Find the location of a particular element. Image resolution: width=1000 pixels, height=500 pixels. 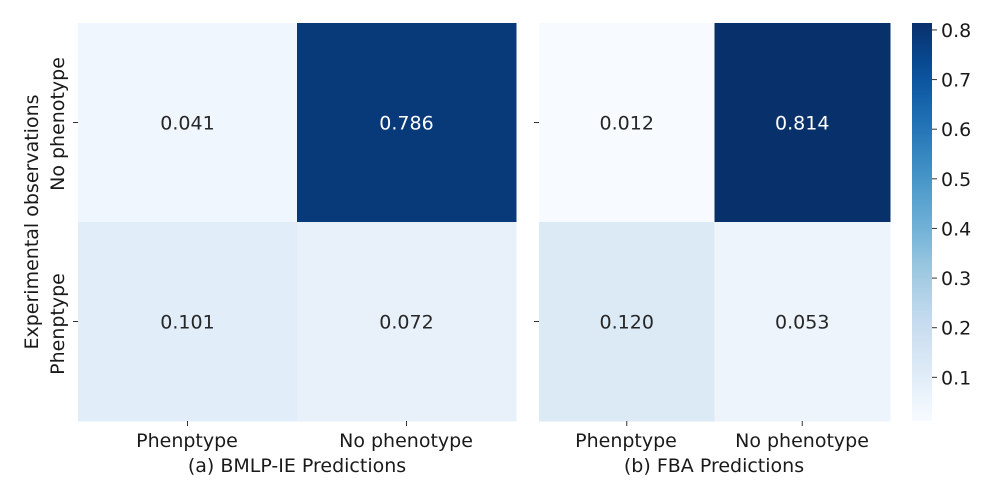

colorbar-tick-label: 0.5 is located at coordinates (956, 180).